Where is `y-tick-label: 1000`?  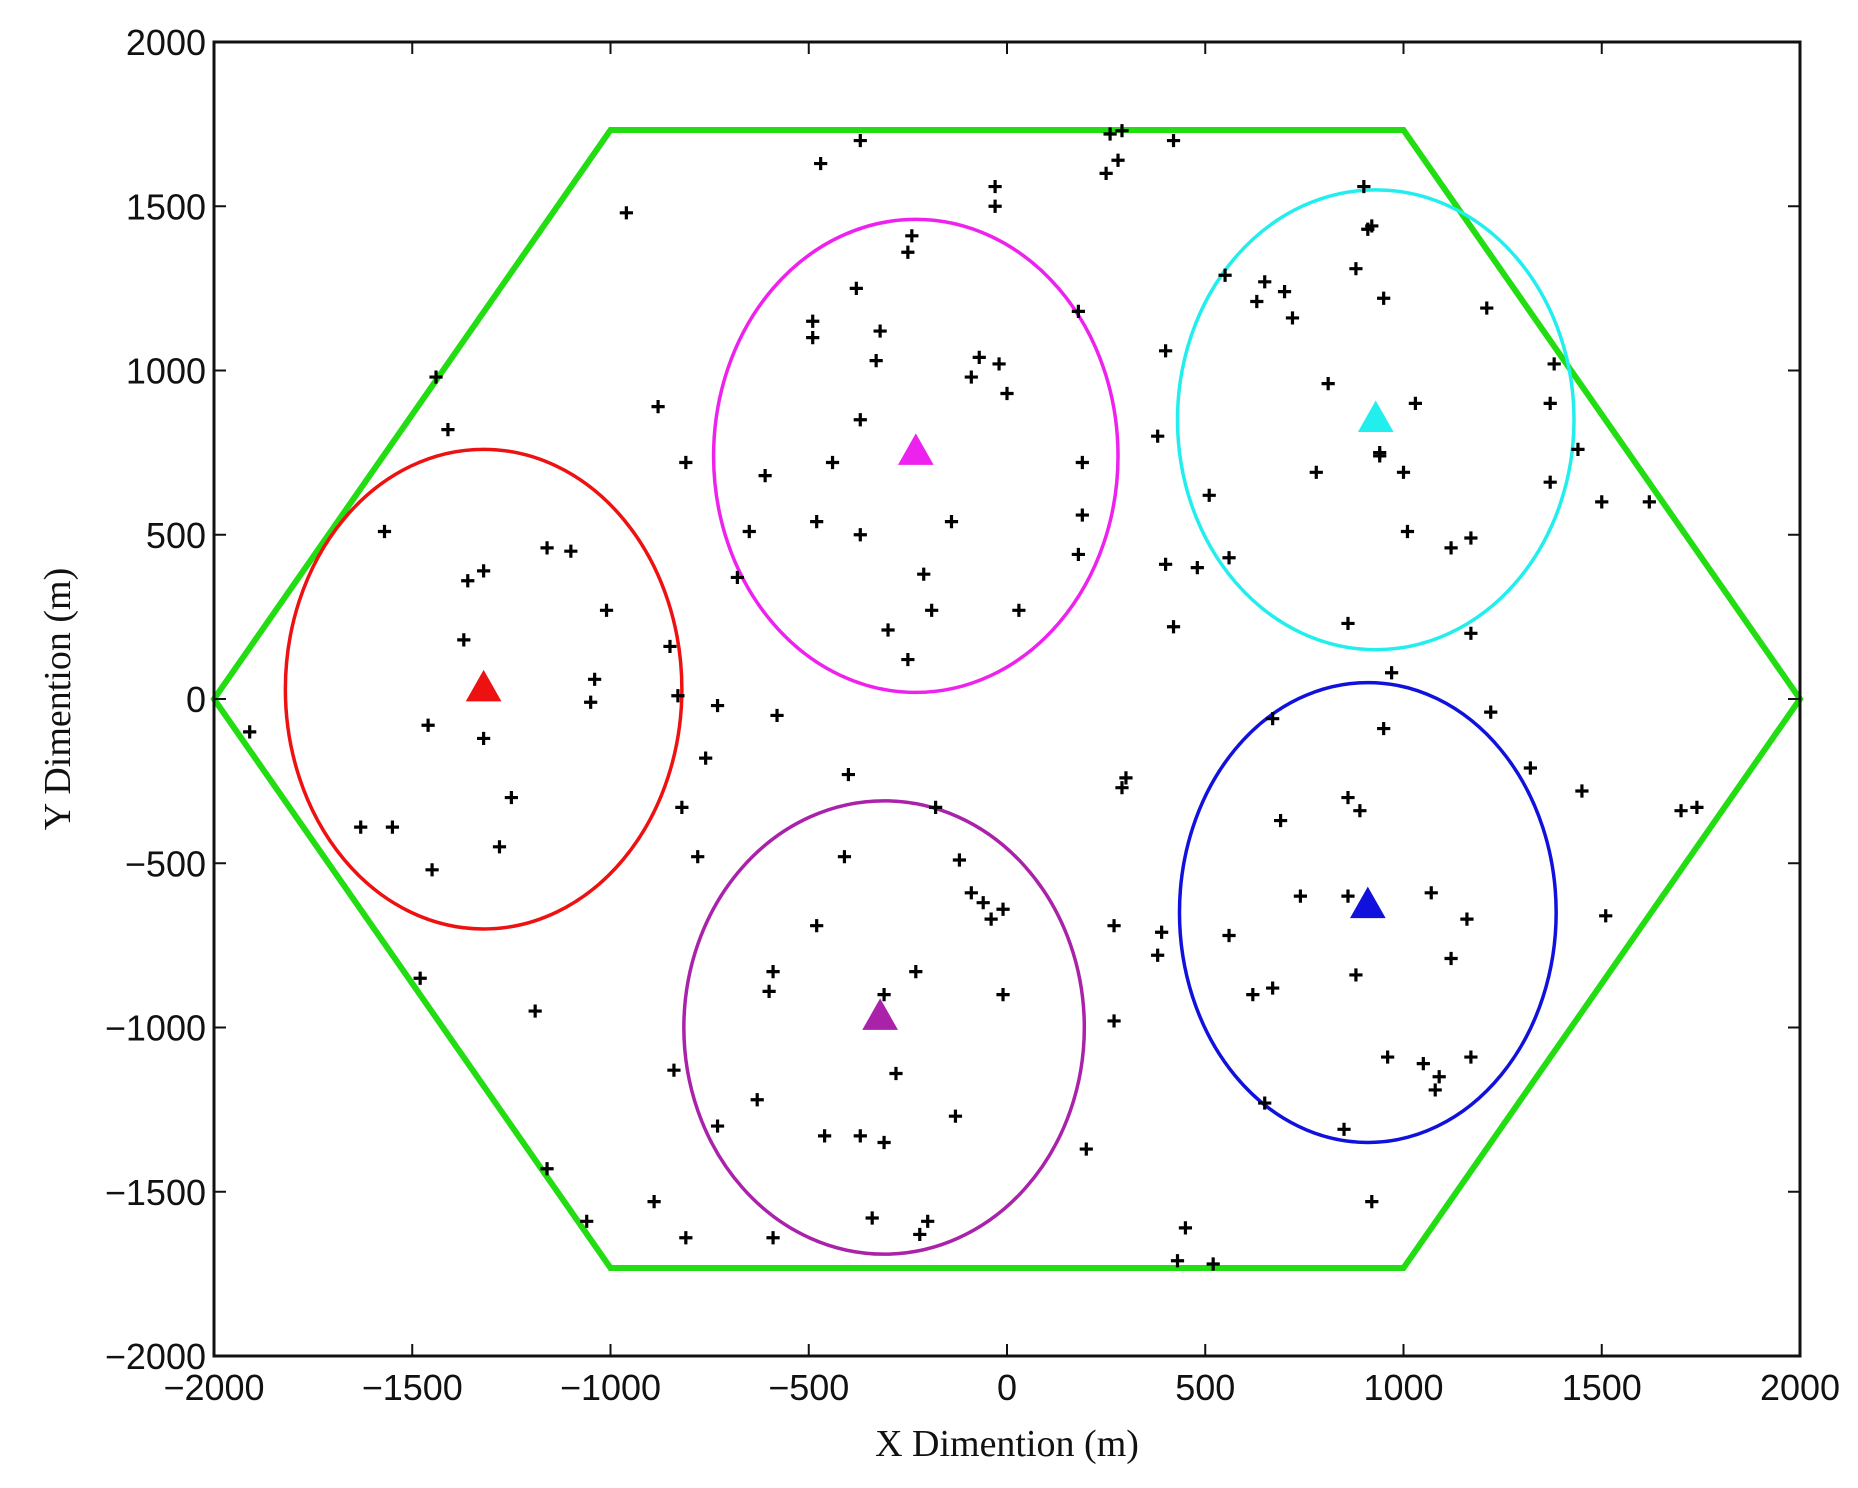
y-tick-label: 1000 is located at coordinates (166, 371).